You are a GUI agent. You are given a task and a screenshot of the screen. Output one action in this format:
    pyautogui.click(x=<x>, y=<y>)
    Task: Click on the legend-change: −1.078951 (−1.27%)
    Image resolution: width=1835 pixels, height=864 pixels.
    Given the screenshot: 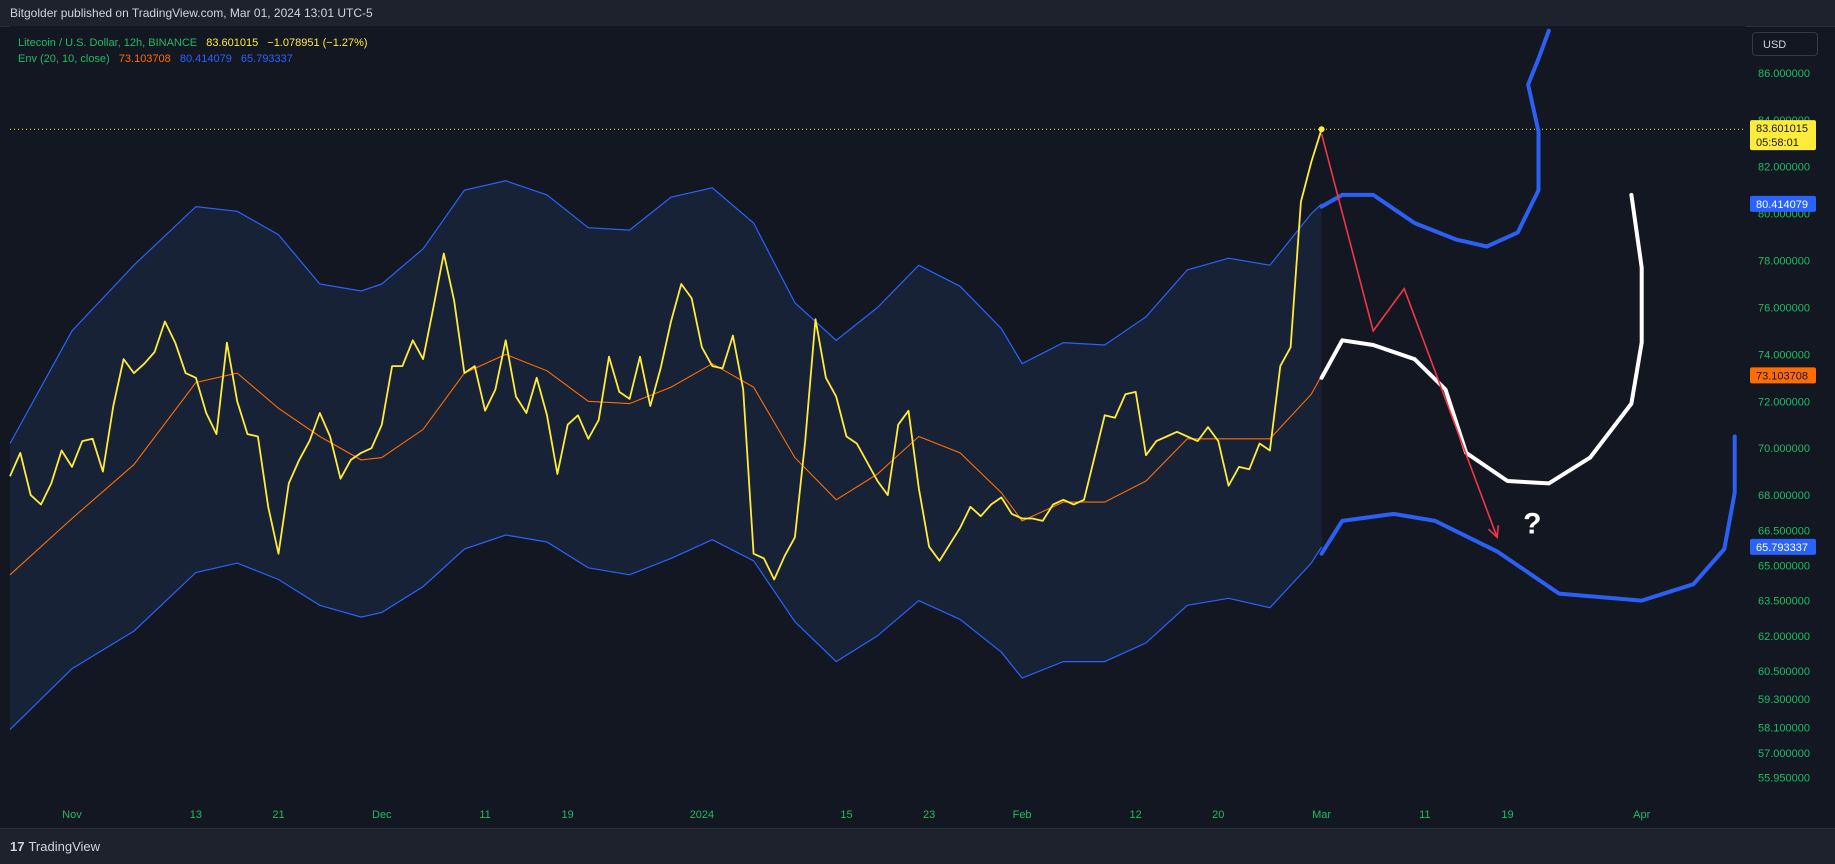 What is the action you would take?
    pyautogui.click(x=317, y=43)
    